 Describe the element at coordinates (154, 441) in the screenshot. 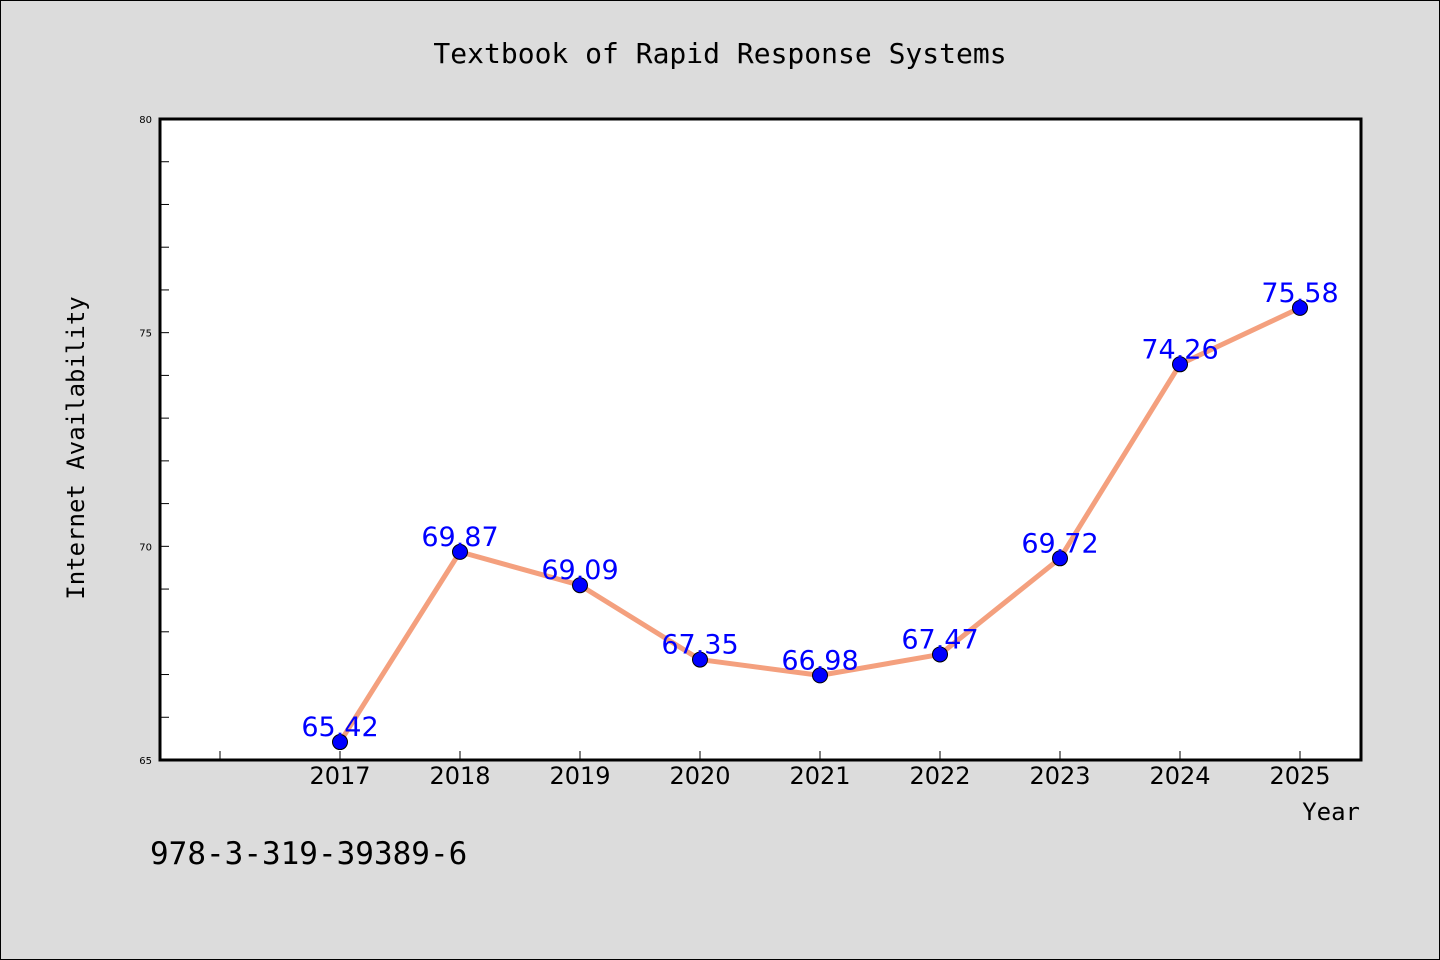

I see `y-axis: 65 70 75 80` at that location.